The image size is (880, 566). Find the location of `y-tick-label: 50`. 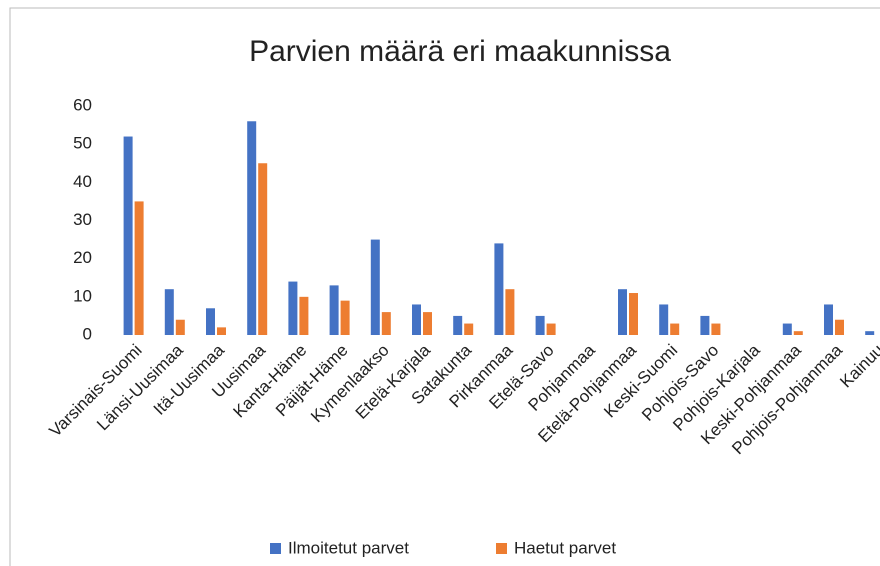

y-tick-label: 50 is located at coordinates (82, 143).